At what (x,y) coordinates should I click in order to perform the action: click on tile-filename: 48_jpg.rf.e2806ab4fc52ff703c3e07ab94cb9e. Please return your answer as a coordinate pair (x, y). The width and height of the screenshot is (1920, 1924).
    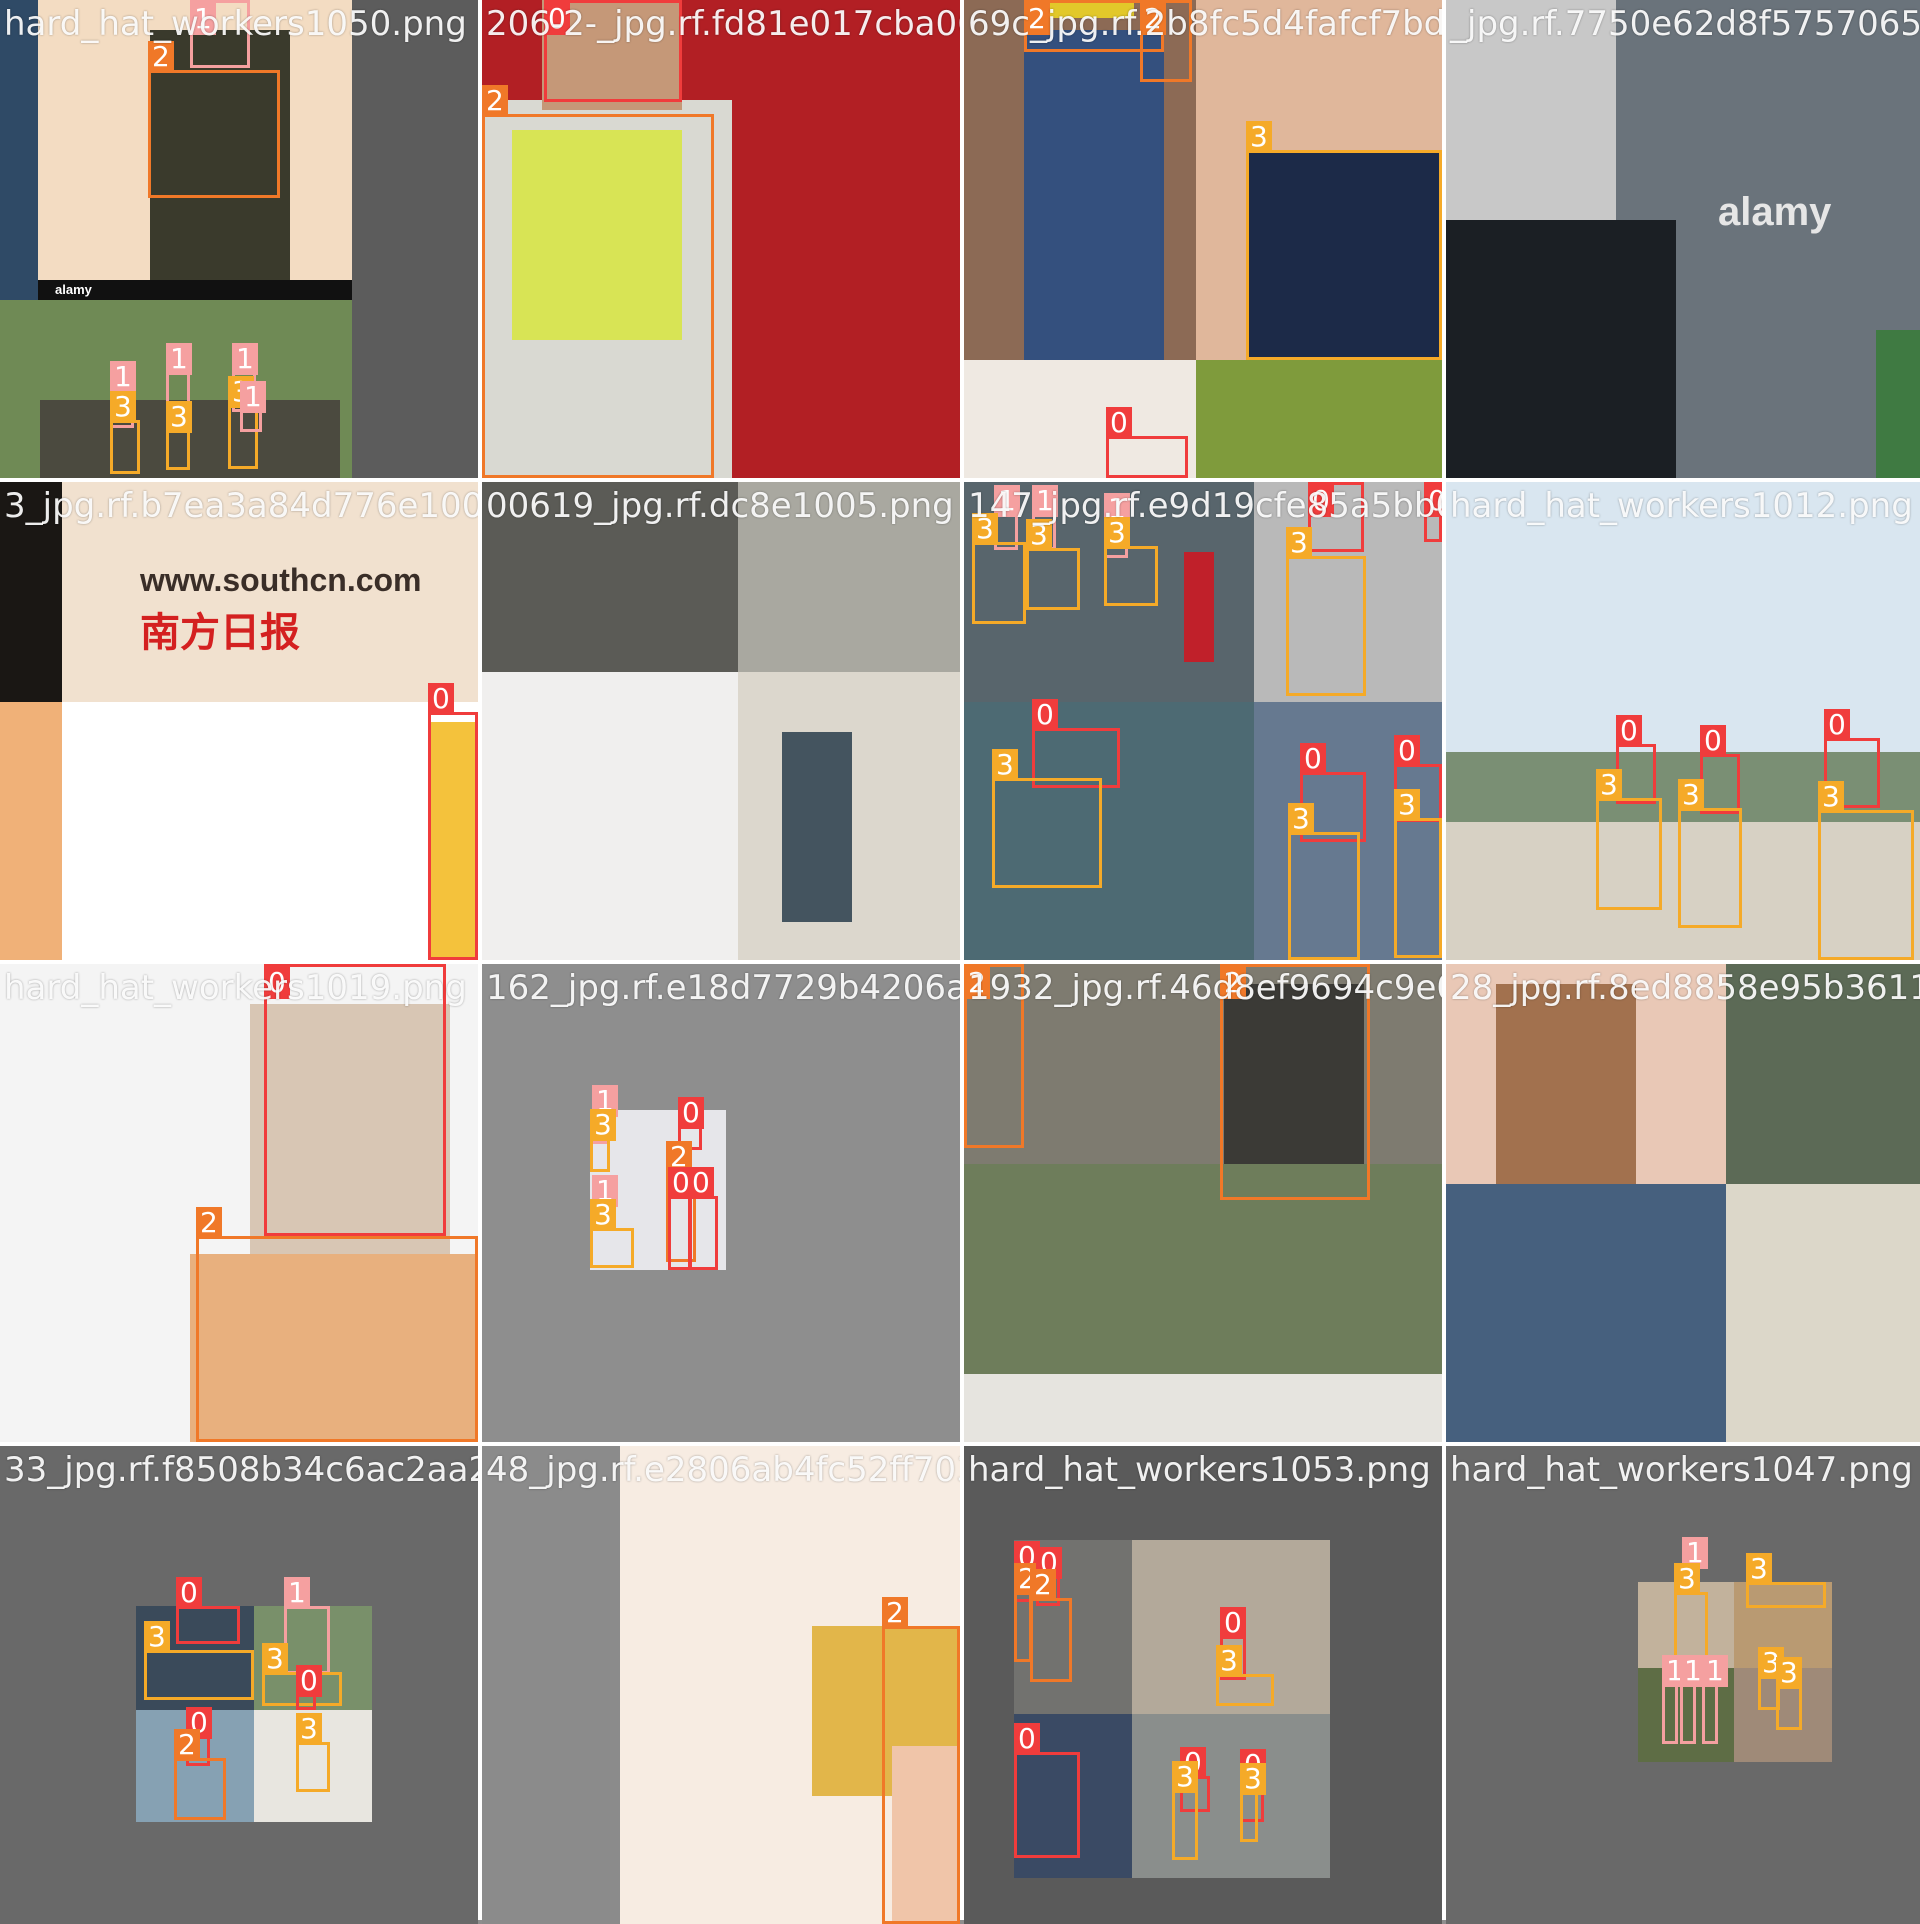
    Looking at the image, I should click on (723, 1470).